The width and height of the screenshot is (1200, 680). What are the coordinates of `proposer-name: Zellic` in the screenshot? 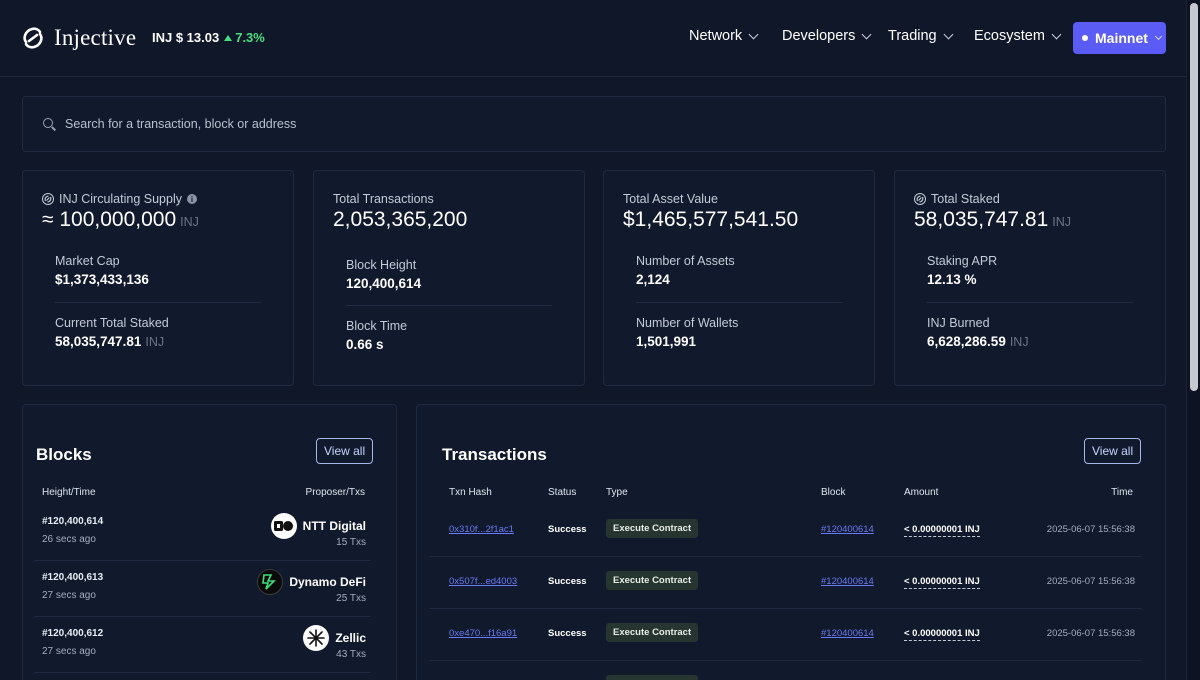 It's located at (350, 638).